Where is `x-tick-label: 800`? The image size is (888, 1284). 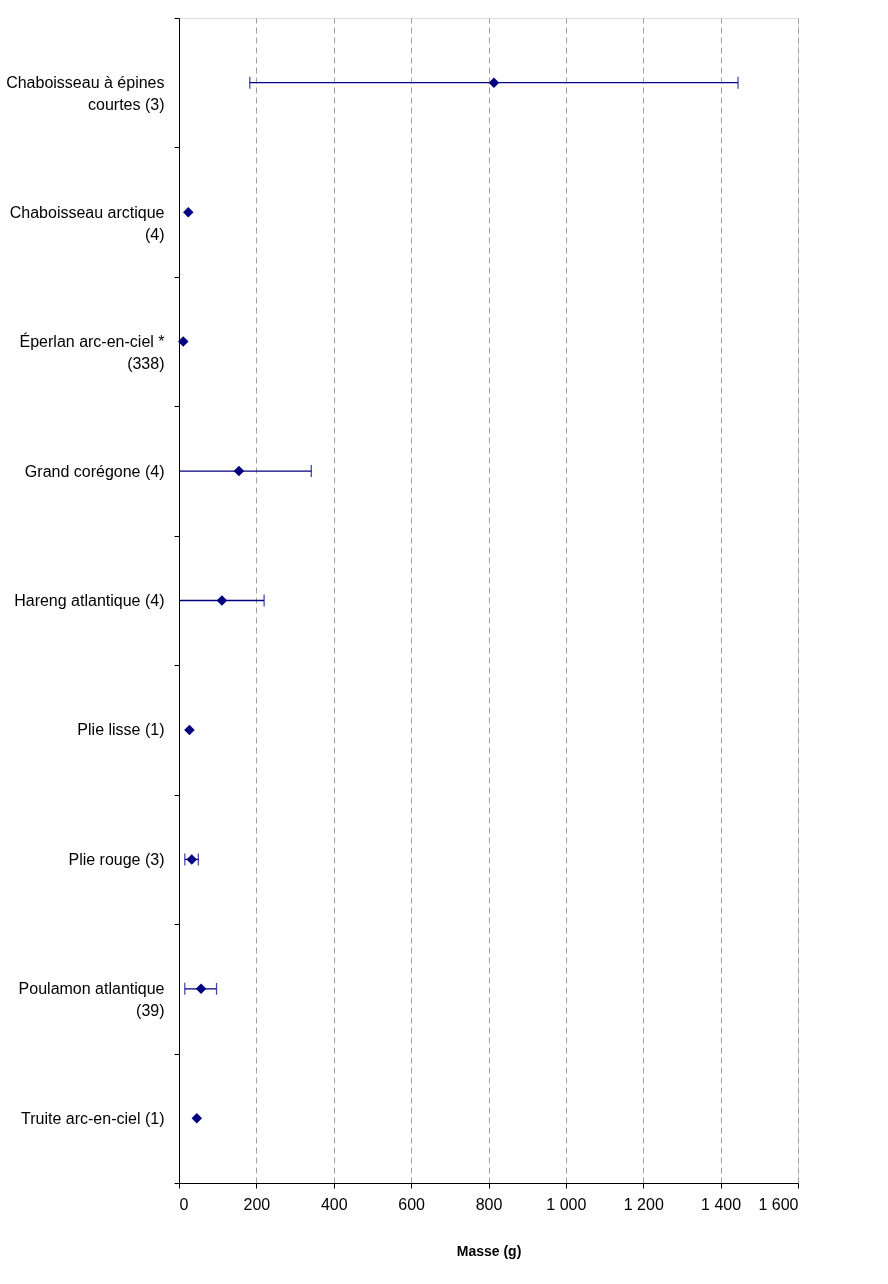 x-tick-label: 800 is located at coordinates (489, 1204).